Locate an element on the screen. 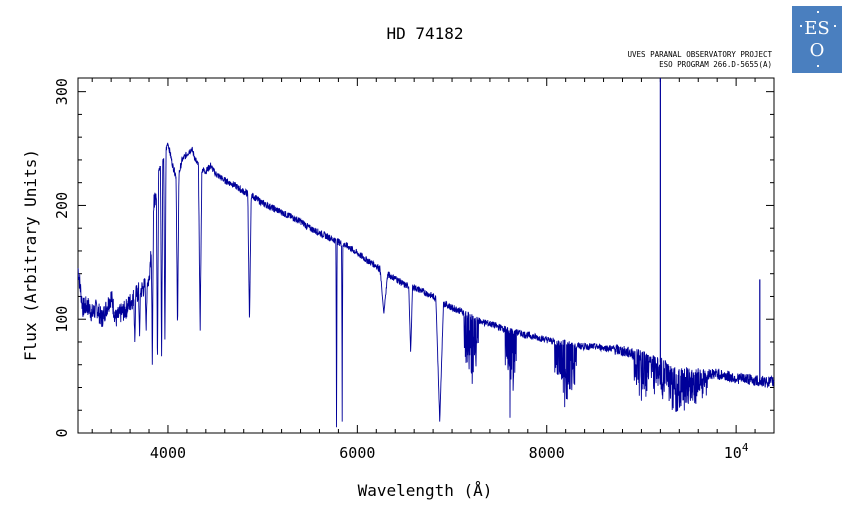  chart-title: HD 74182 is located at coordinates (424, 33).